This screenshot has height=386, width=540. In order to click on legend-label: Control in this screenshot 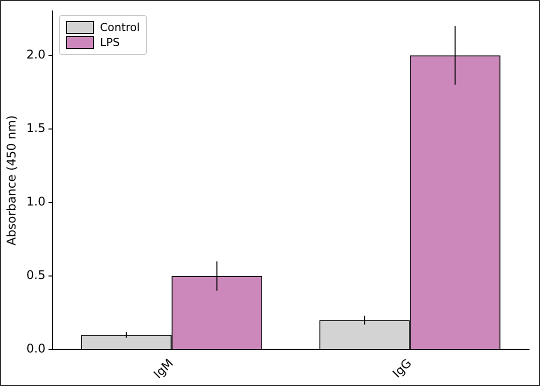, I will do `click(120, 27)`.